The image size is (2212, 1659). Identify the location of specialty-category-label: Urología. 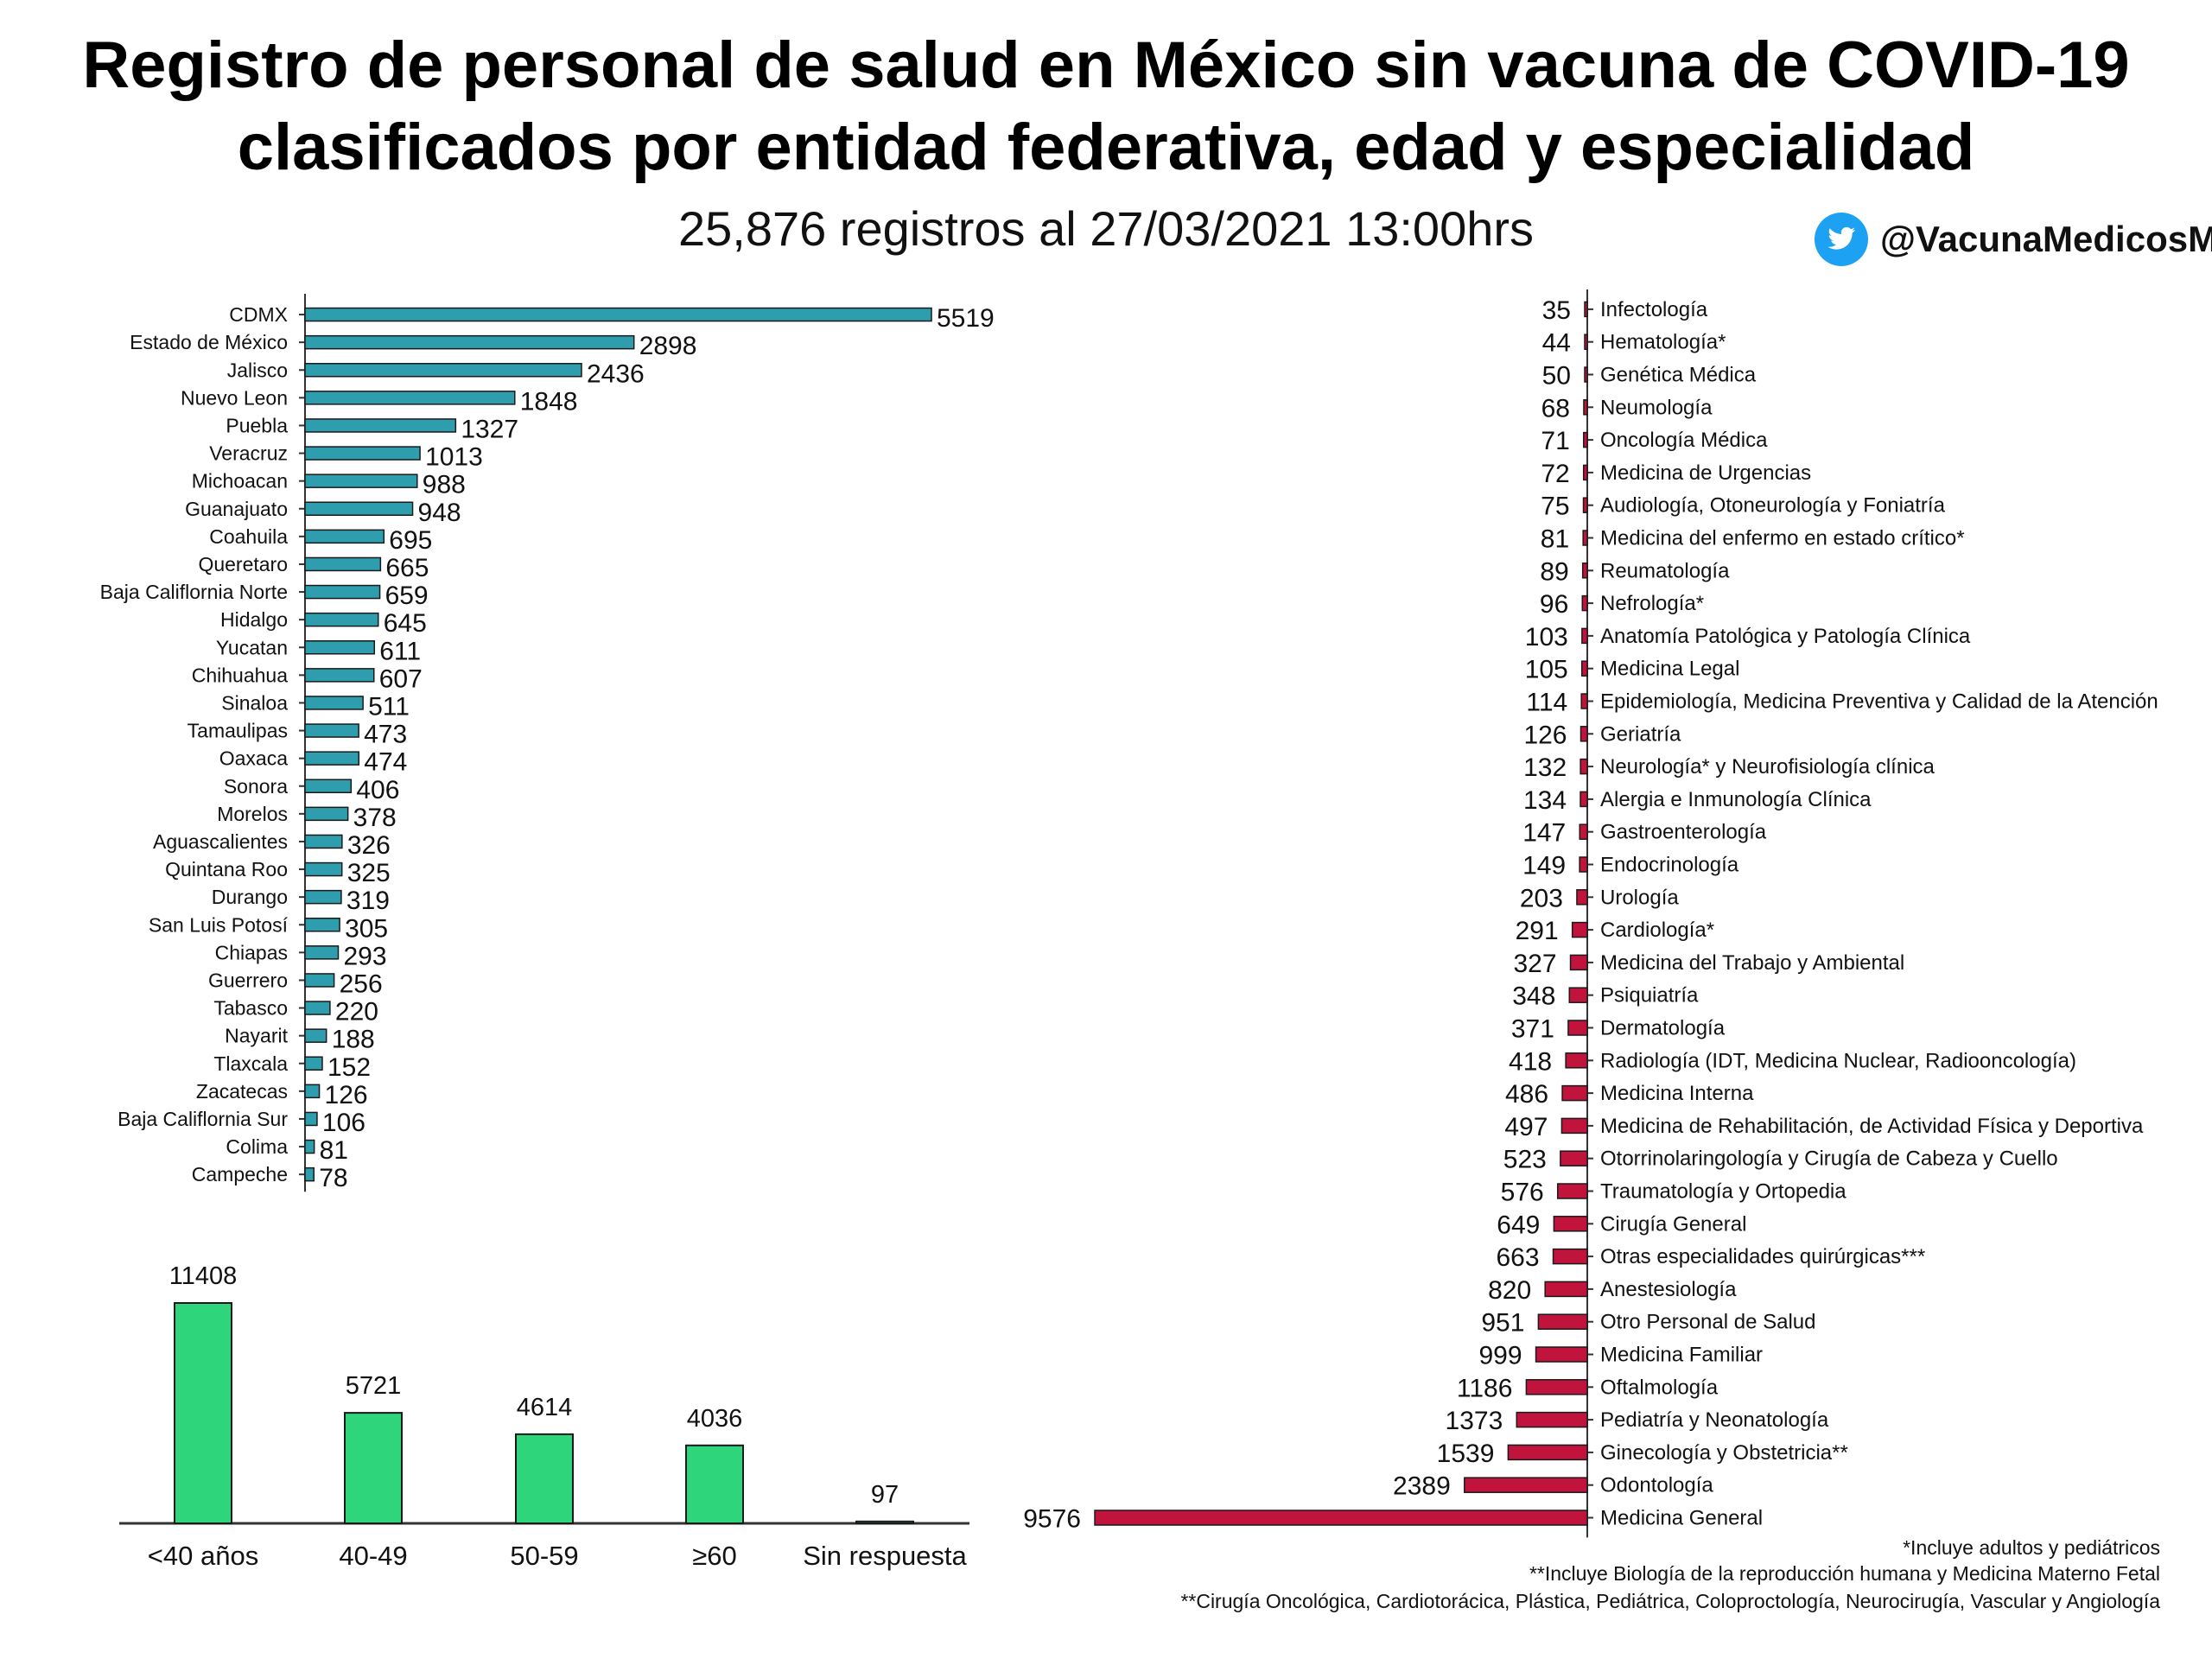
(1639, 897).